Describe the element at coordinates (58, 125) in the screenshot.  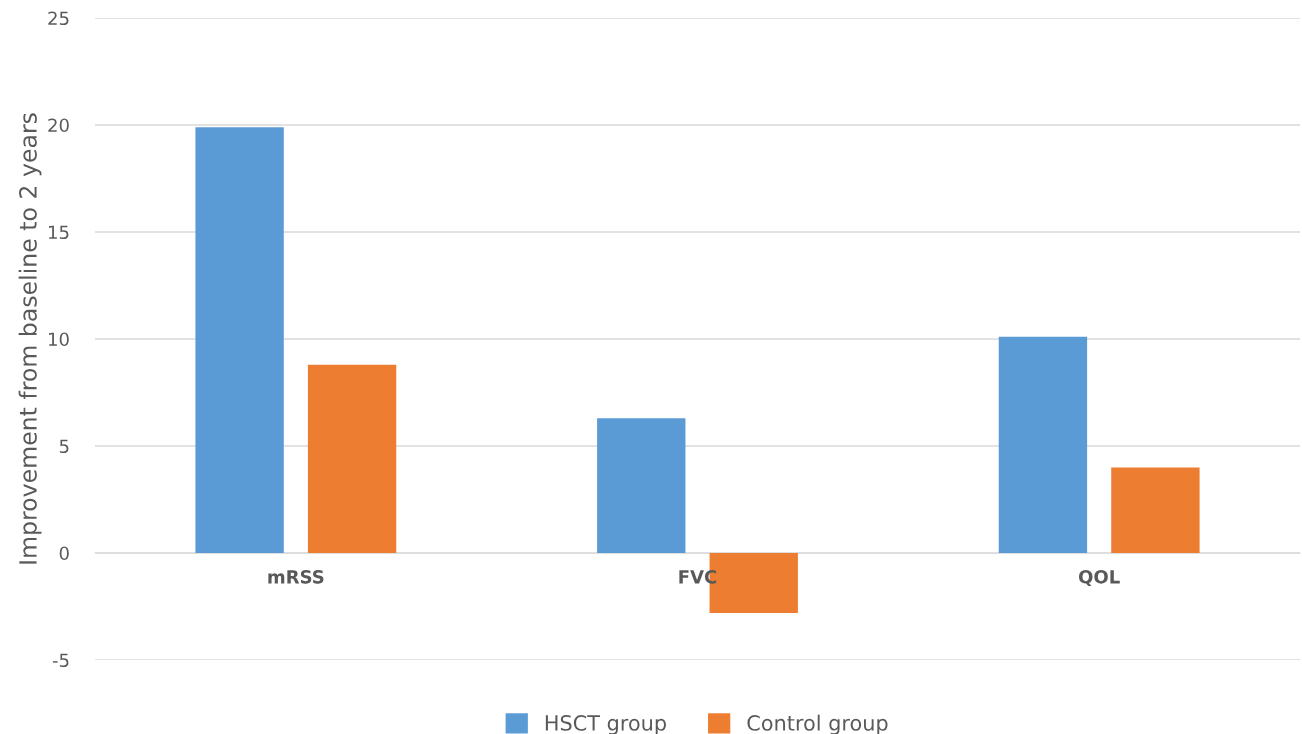
I see `y-tick-label: 20` at that location.